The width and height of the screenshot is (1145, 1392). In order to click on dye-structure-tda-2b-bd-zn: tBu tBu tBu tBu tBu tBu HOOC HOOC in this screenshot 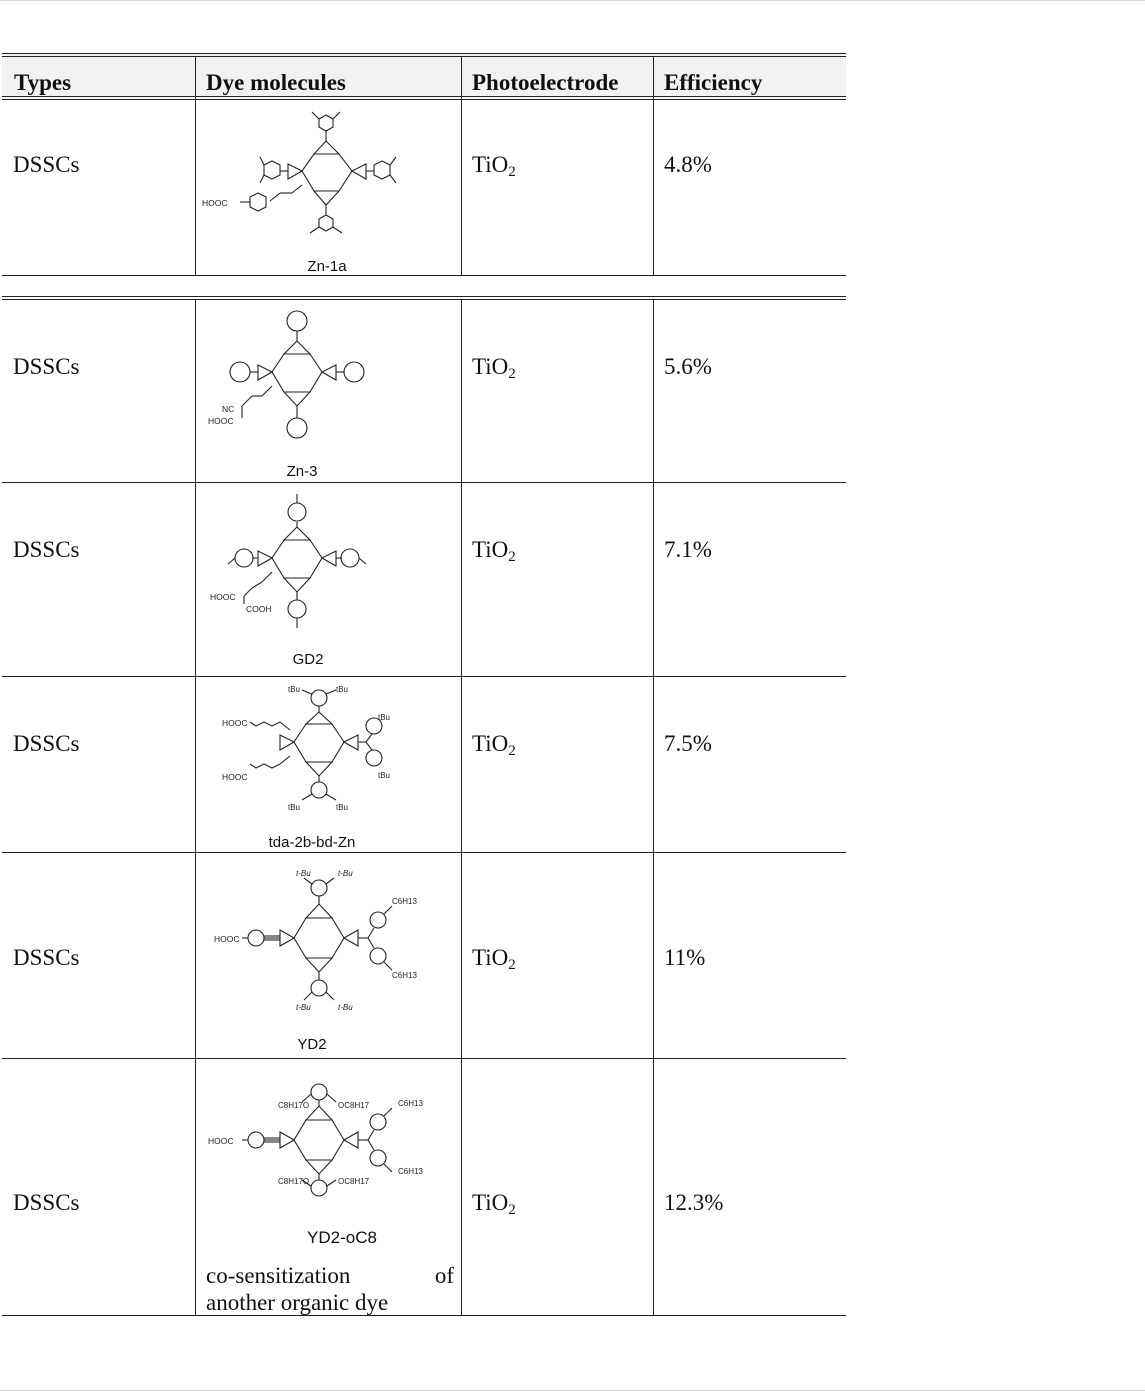, I will do `click(306, 748)`.